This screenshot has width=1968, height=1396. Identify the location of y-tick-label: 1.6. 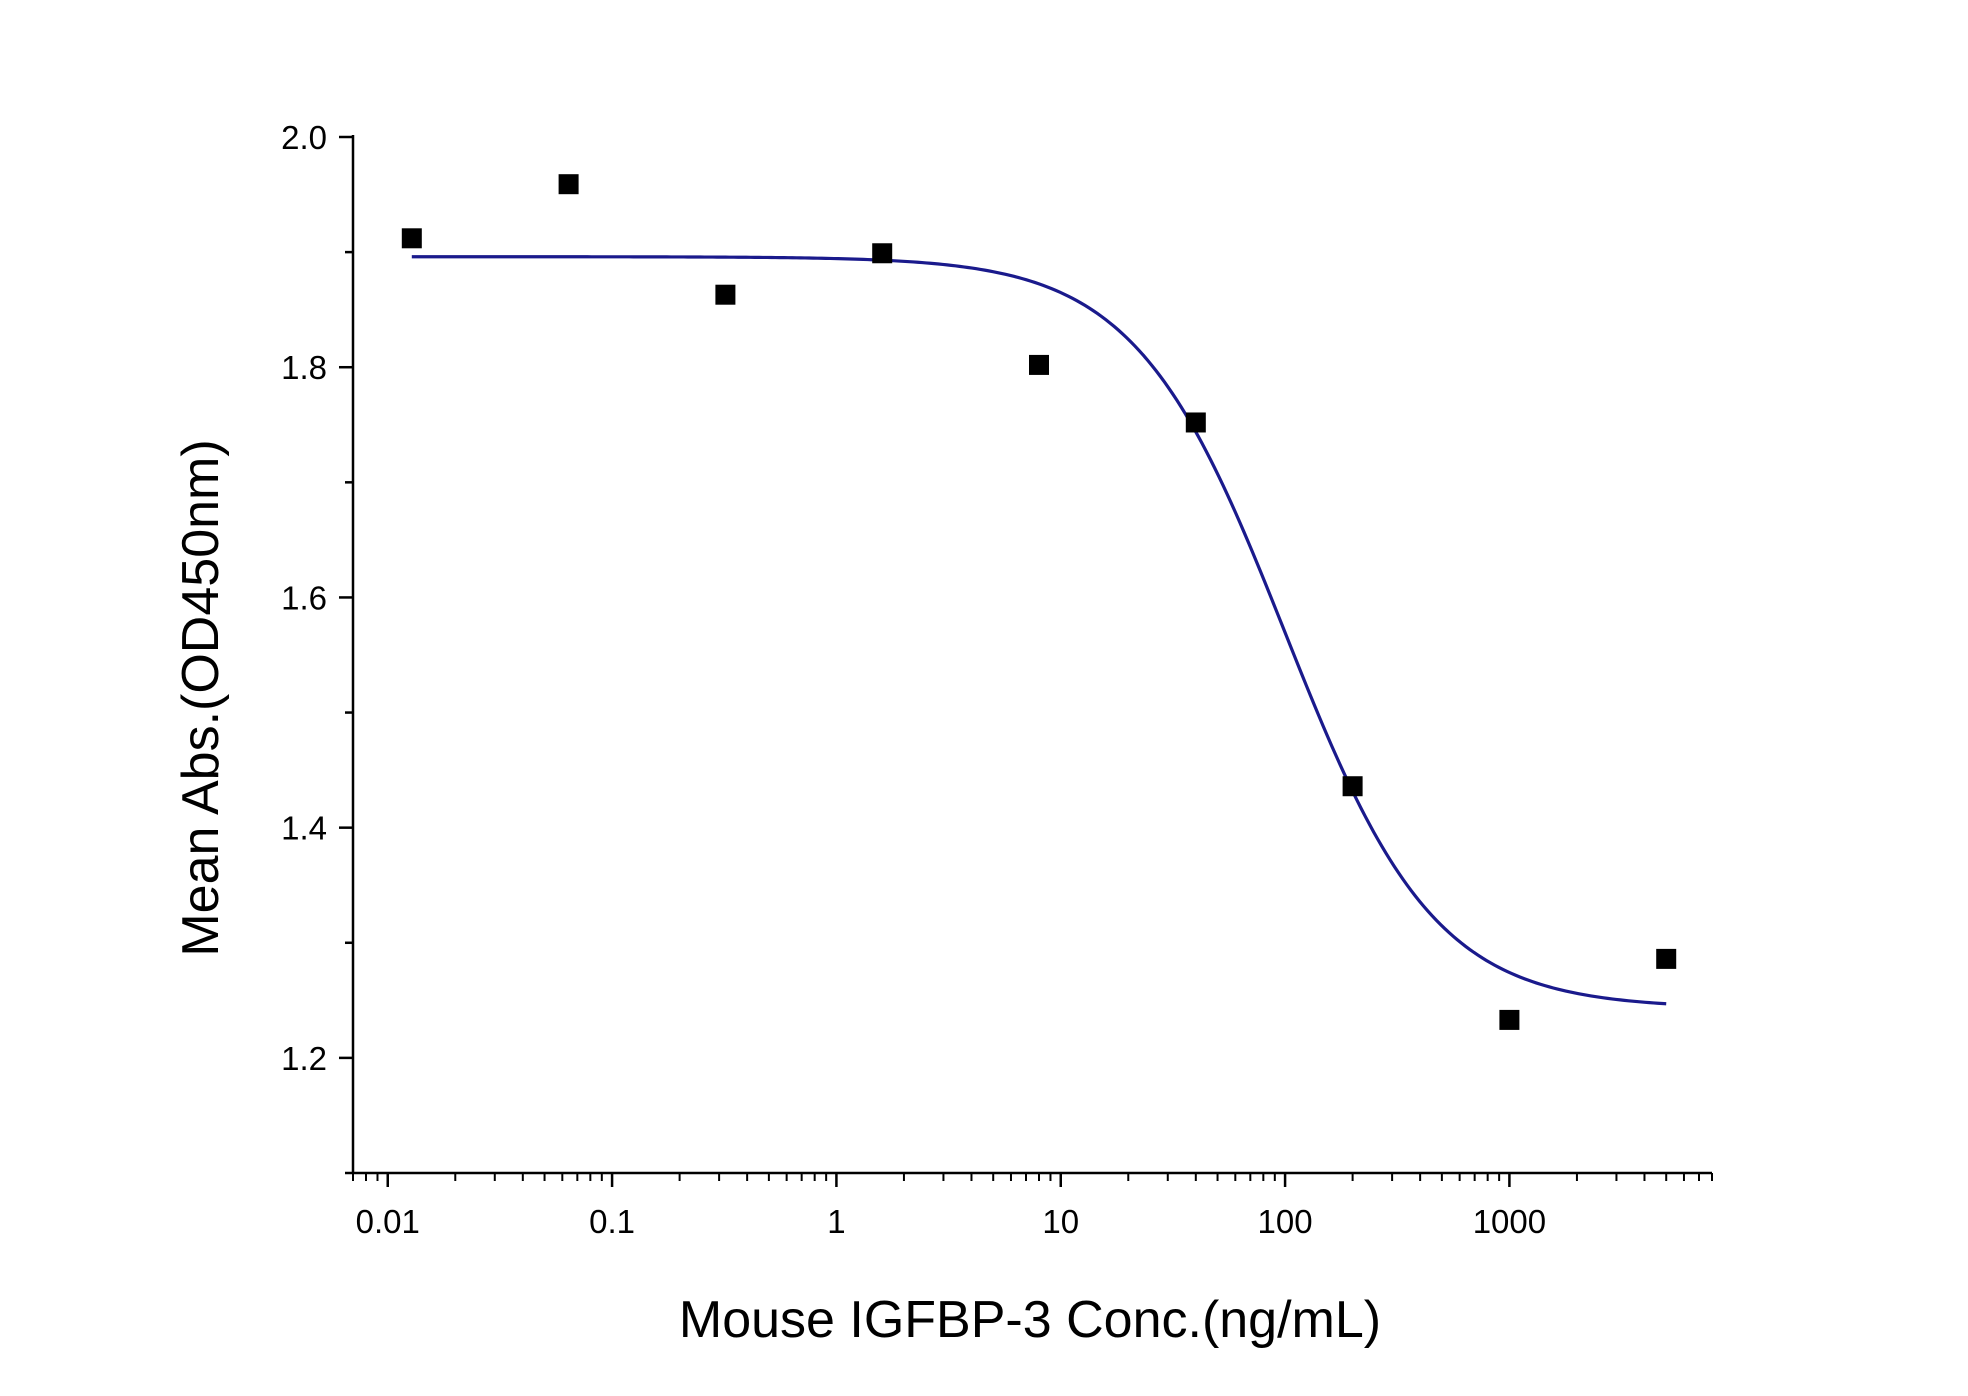
(304, 597).